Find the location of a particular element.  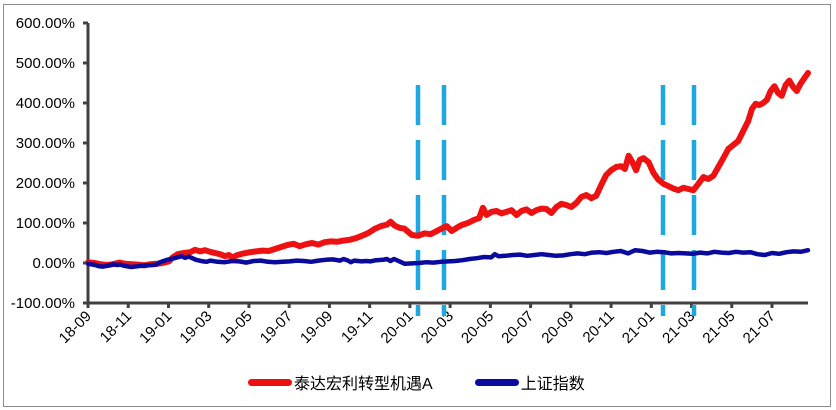

series-line-index is located at coordinates (448, 258).